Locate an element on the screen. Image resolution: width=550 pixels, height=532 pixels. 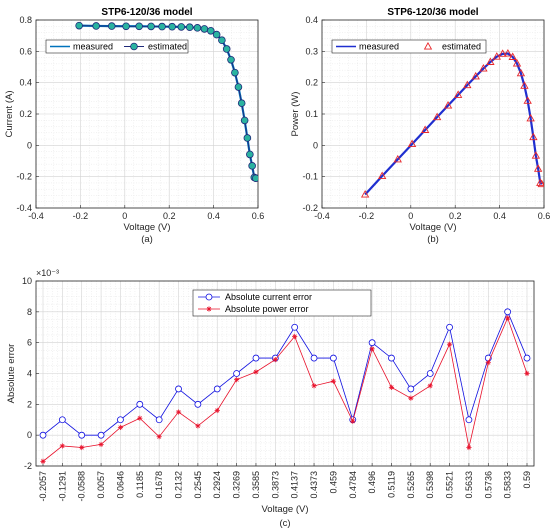
chart-absolute-error-x-axis-label: Voltage (V) is located at coordinates (285, 509).